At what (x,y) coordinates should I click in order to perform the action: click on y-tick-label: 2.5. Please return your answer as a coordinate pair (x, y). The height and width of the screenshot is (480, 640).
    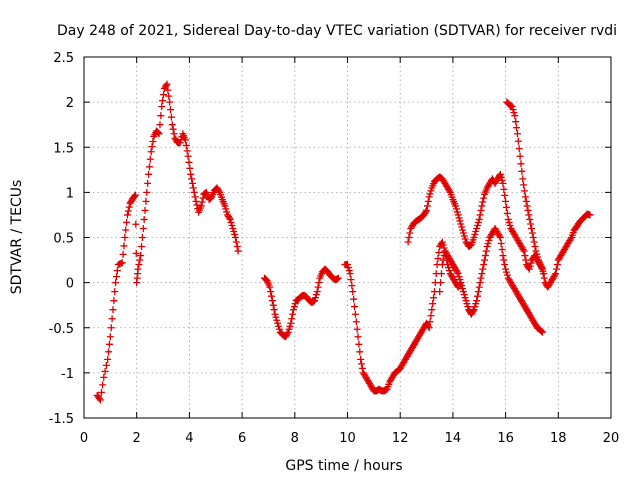
    Looking at the image, I should click on (63, 58).